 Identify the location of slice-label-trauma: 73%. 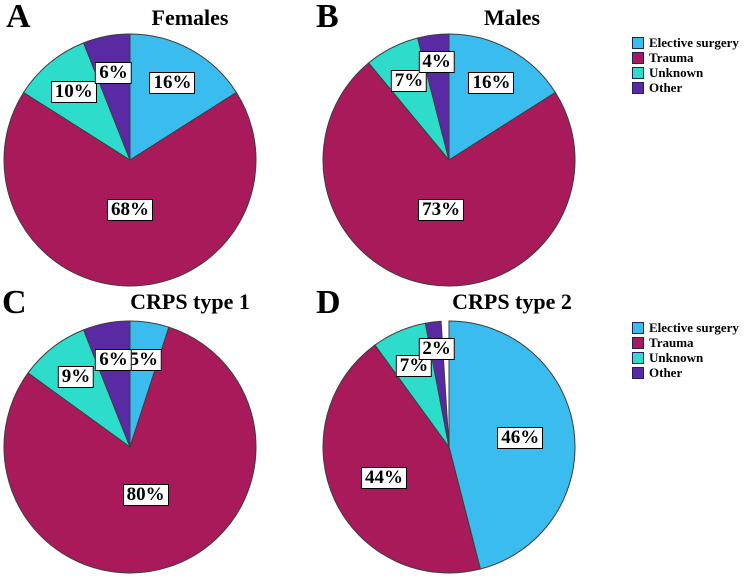
(441, 209).